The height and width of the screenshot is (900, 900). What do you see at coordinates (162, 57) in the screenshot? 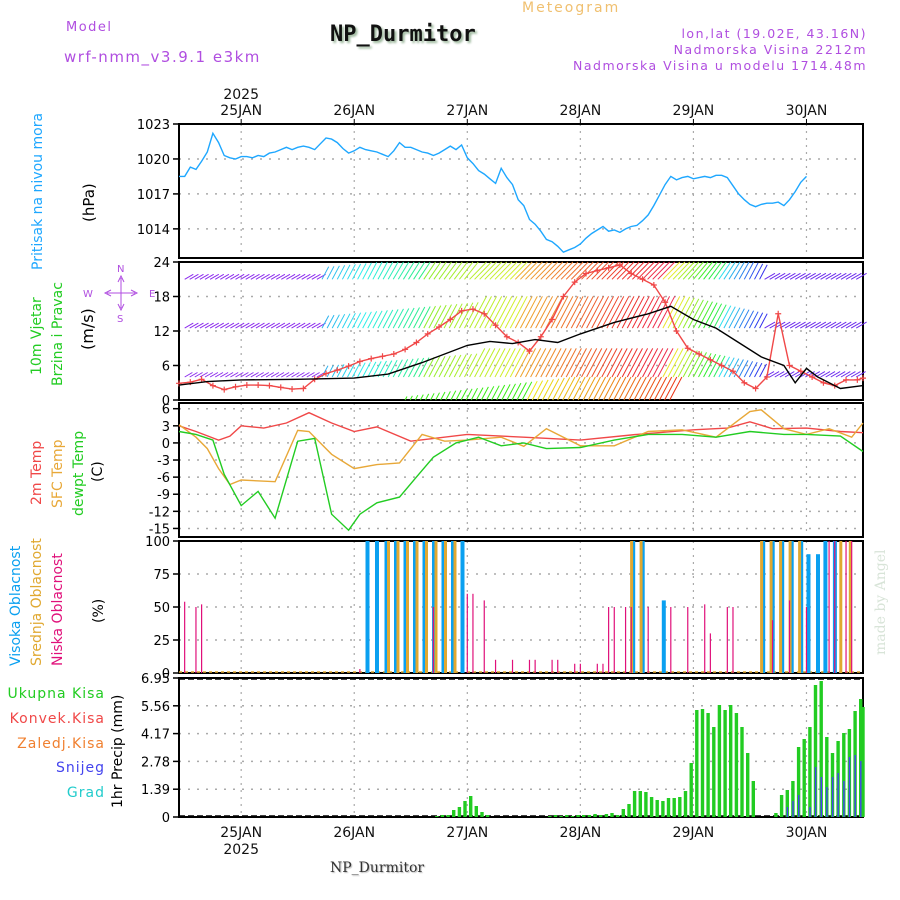
I see `model-name: wrf-nmm_v3.9.1 e3km` at bounding box center [162, 57].